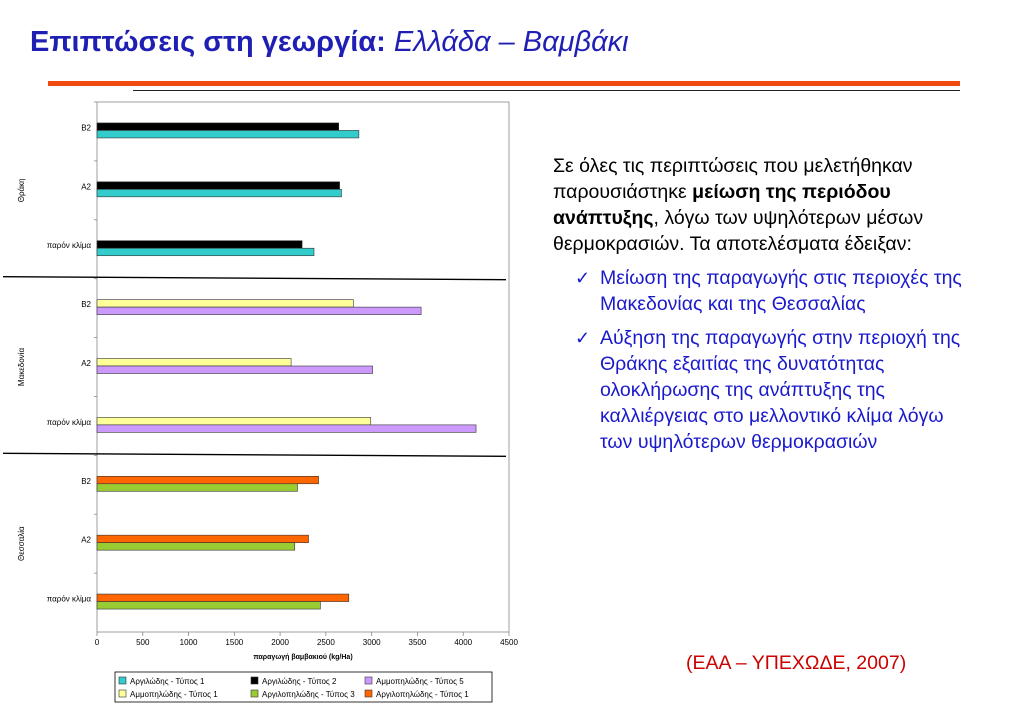 The width and height of the screenshot is (1023, 708). Describe the element at coordinates (234, 642) in the screenshot. I see `x-tick-label: 1500` at that location.